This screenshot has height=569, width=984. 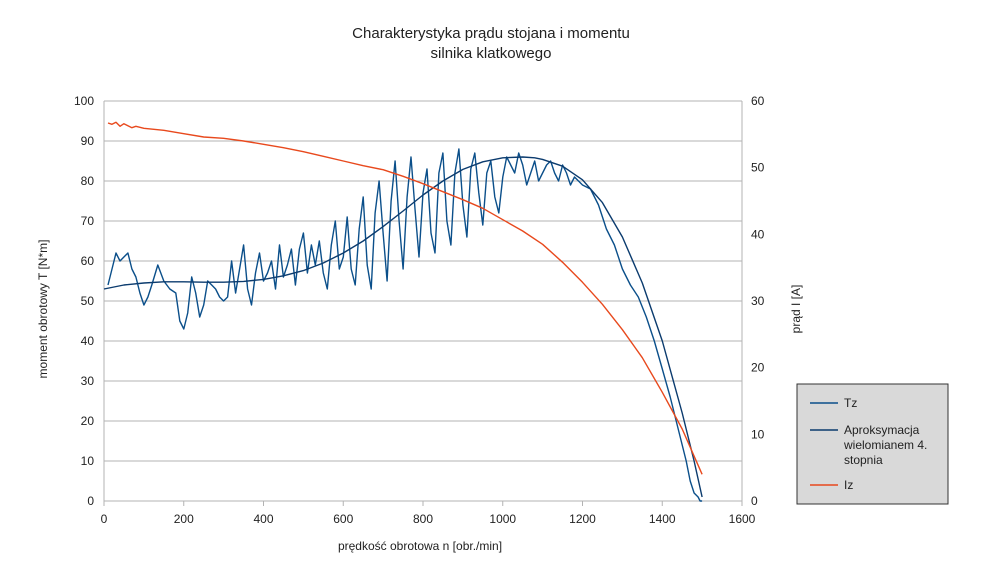 I want to click on y-axis-ticks: 0 10 20 30 40 50 60 70 80 90 100, so click(x=84, y=301).